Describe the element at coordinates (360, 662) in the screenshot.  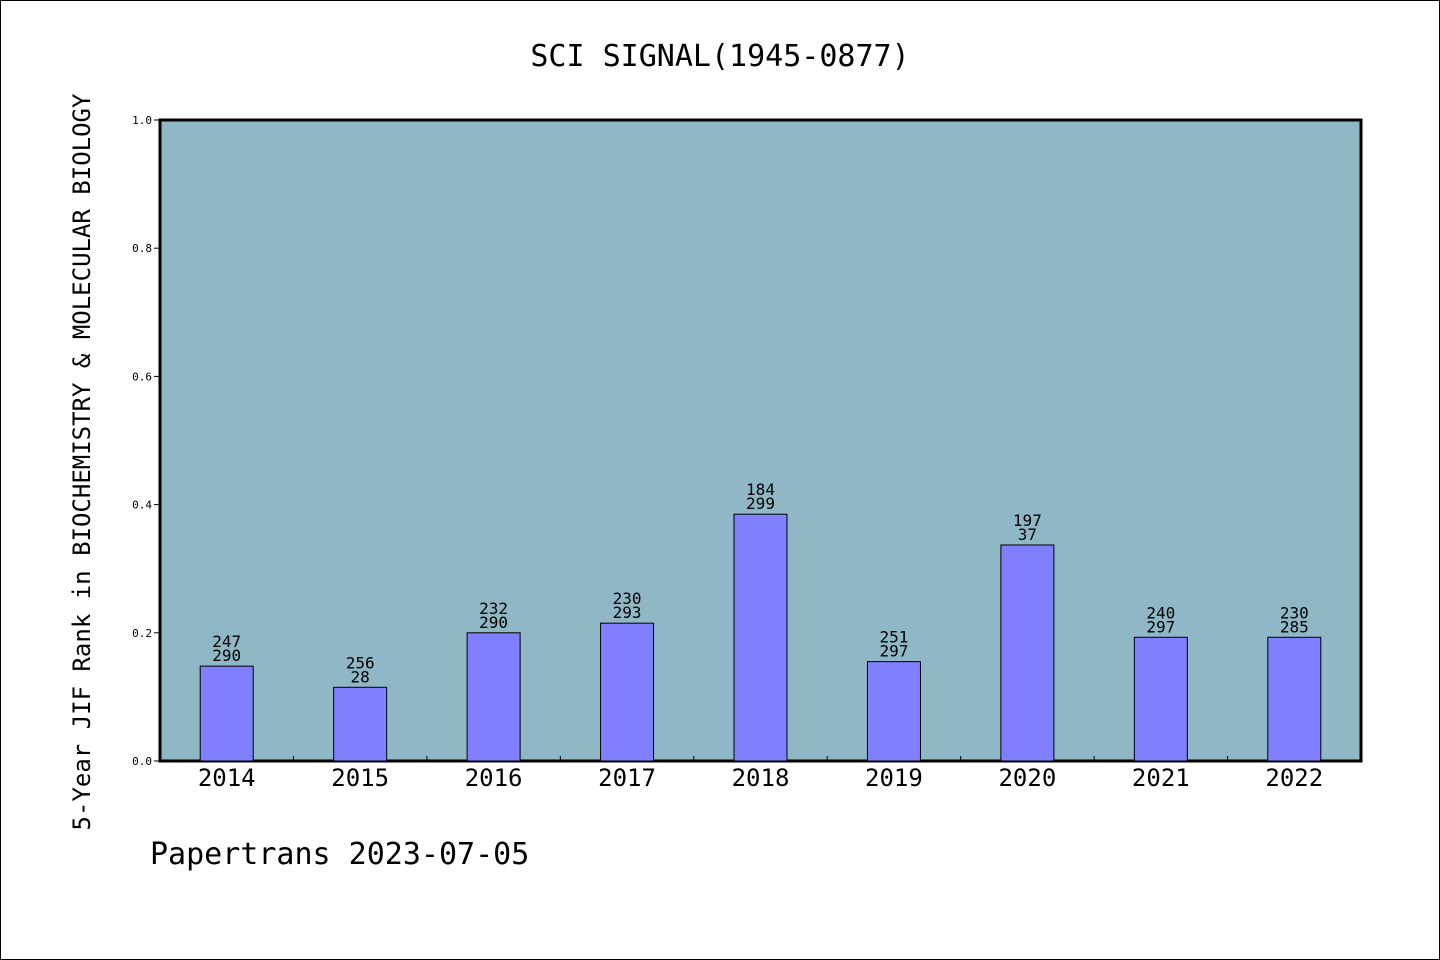
I see `bar-label-rank: 256` at that location.